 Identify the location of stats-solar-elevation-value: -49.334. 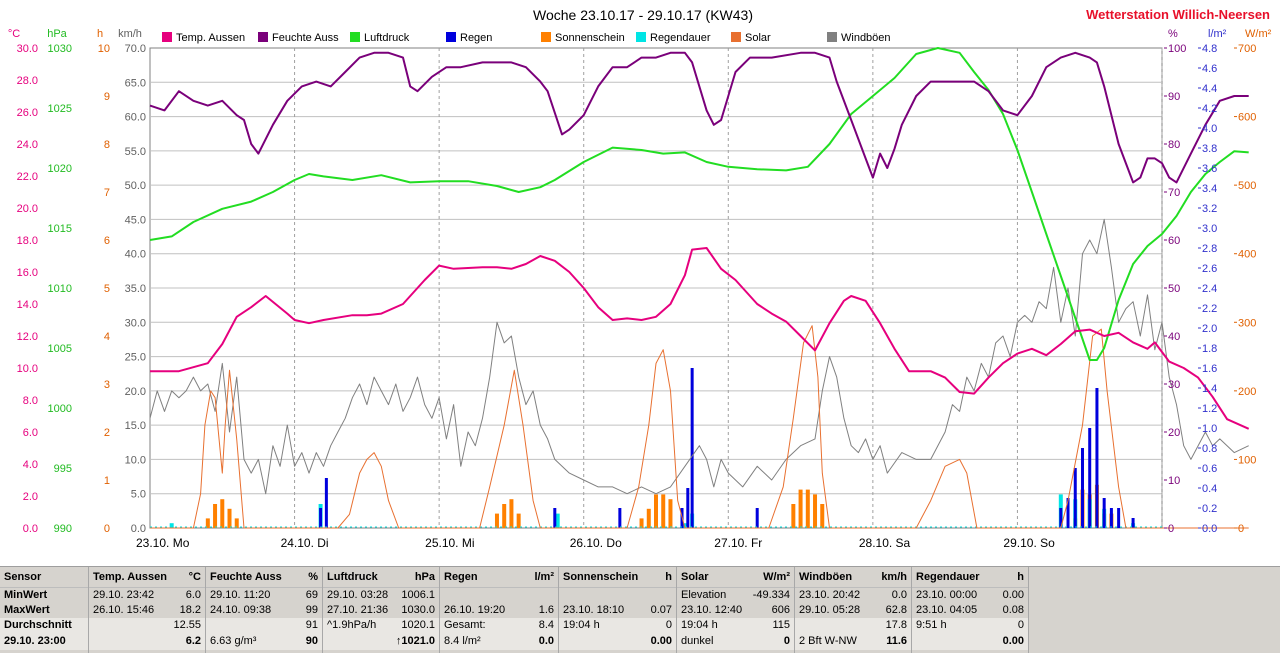
(771, 595).